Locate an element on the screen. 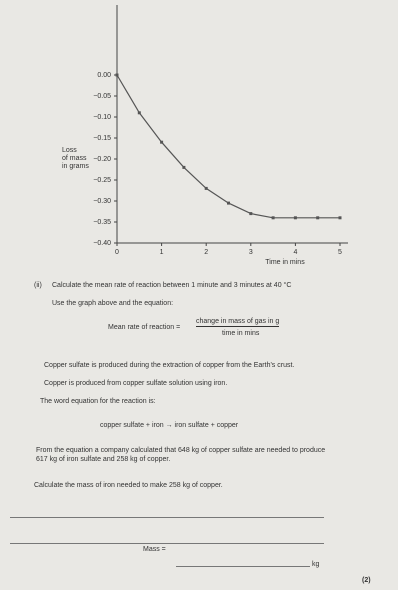 Image resolution: width=398 pixels, height=590 pixels. equation-lhs: Mean rate of reaction = is located at coordinates (144, 327).